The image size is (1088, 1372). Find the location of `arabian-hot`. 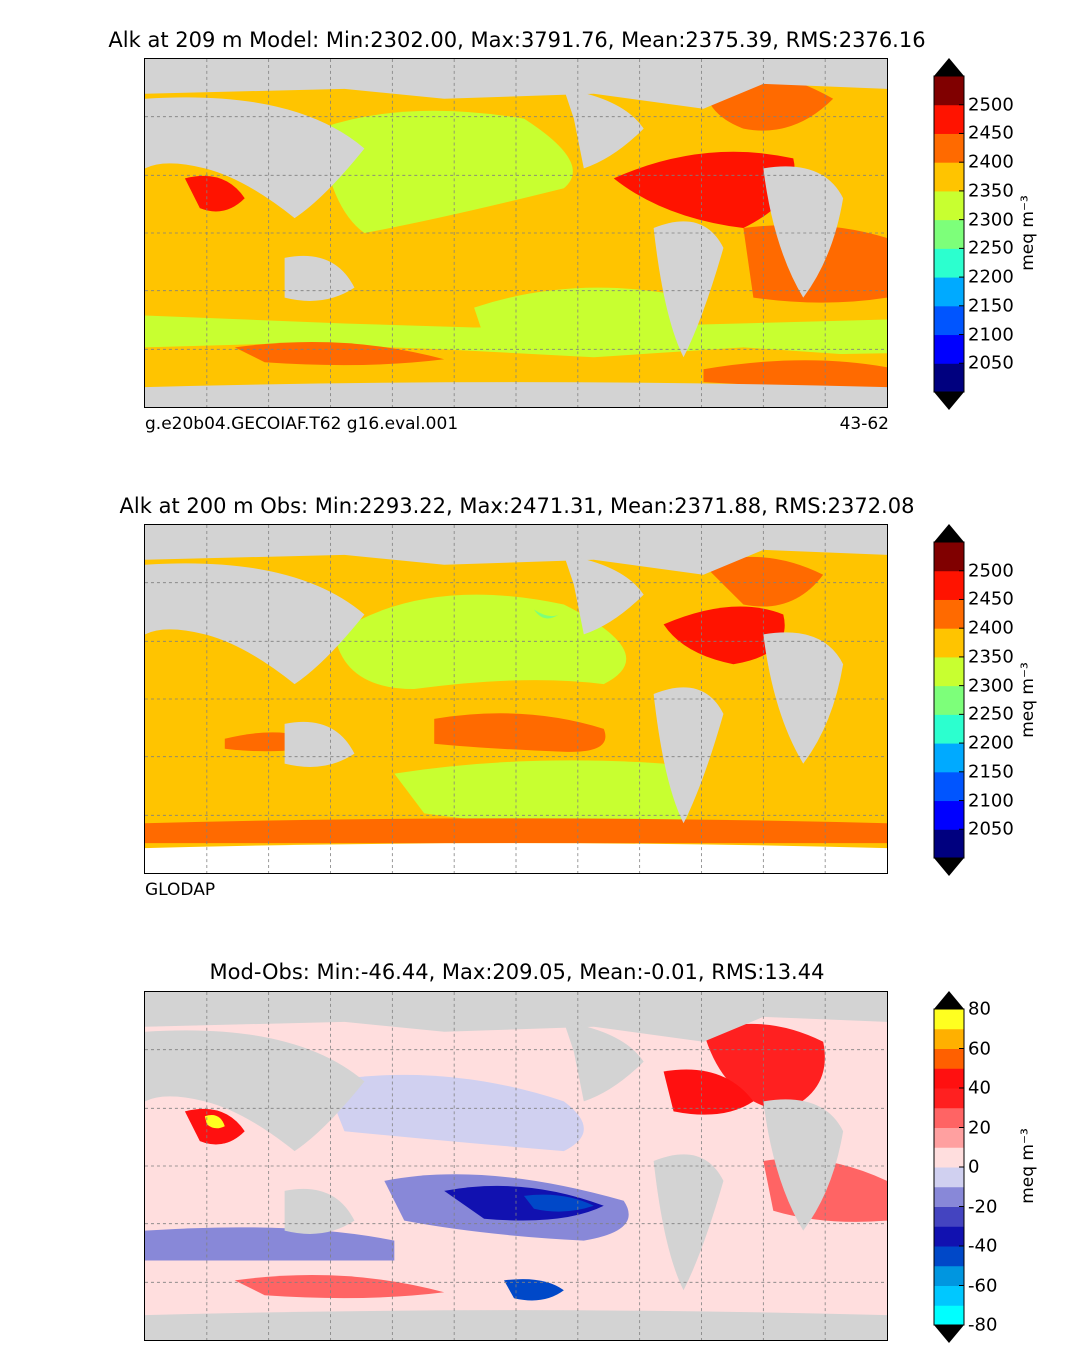

arabian-hot is located at coordinates (214, 1122).